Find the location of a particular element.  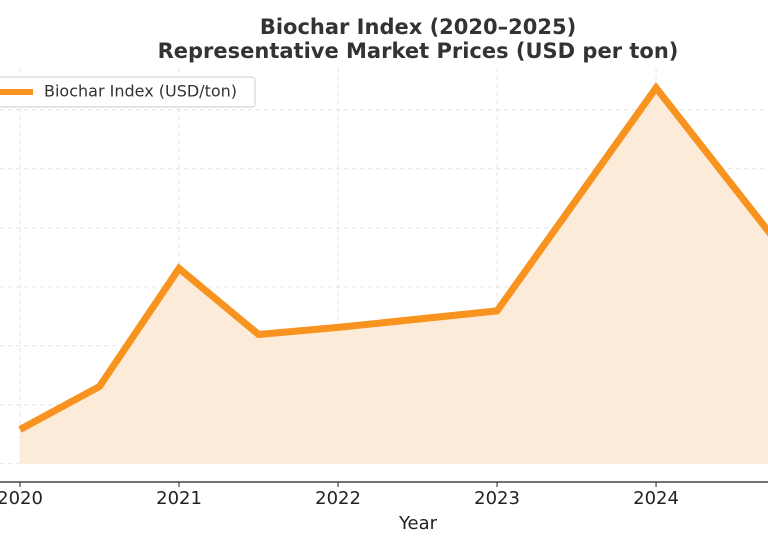

x-tick-label: 2020 is located at coordinates (21, 498).